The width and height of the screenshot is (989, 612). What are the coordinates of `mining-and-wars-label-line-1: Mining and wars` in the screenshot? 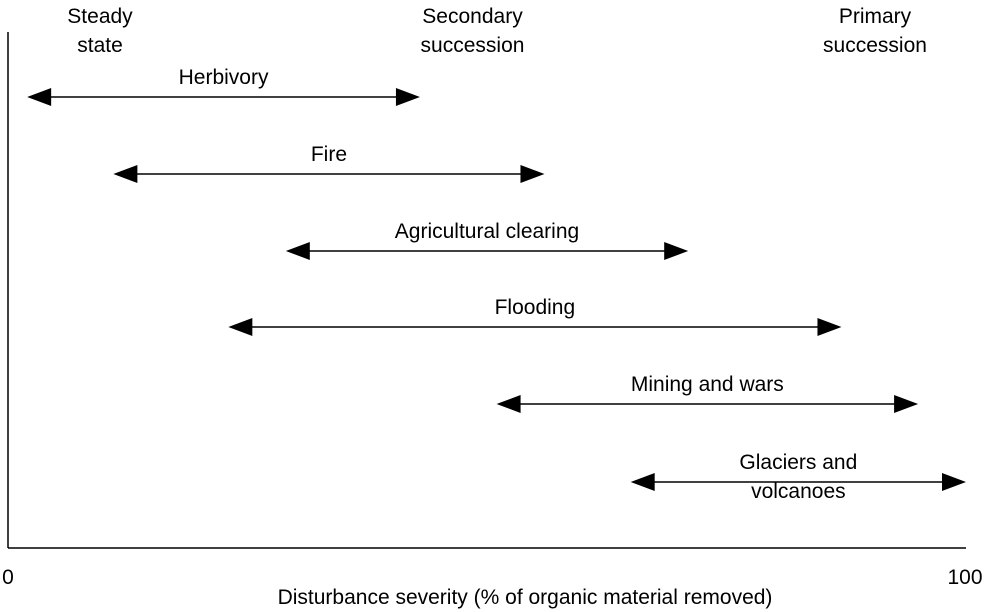 It's located at (707, 384).